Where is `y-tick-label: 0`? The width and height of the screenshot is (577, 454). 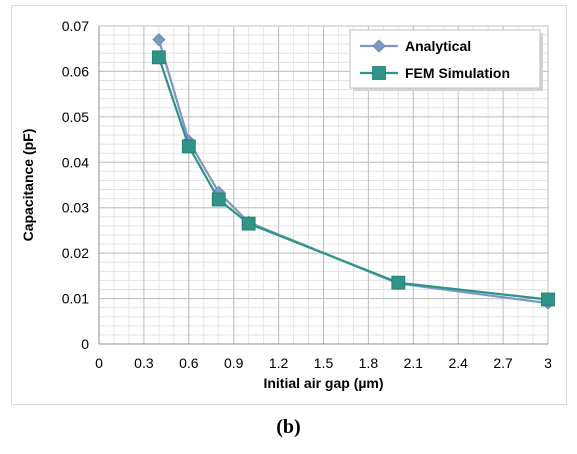
y-tick-label: 0 is located at coordinates (85, 344).